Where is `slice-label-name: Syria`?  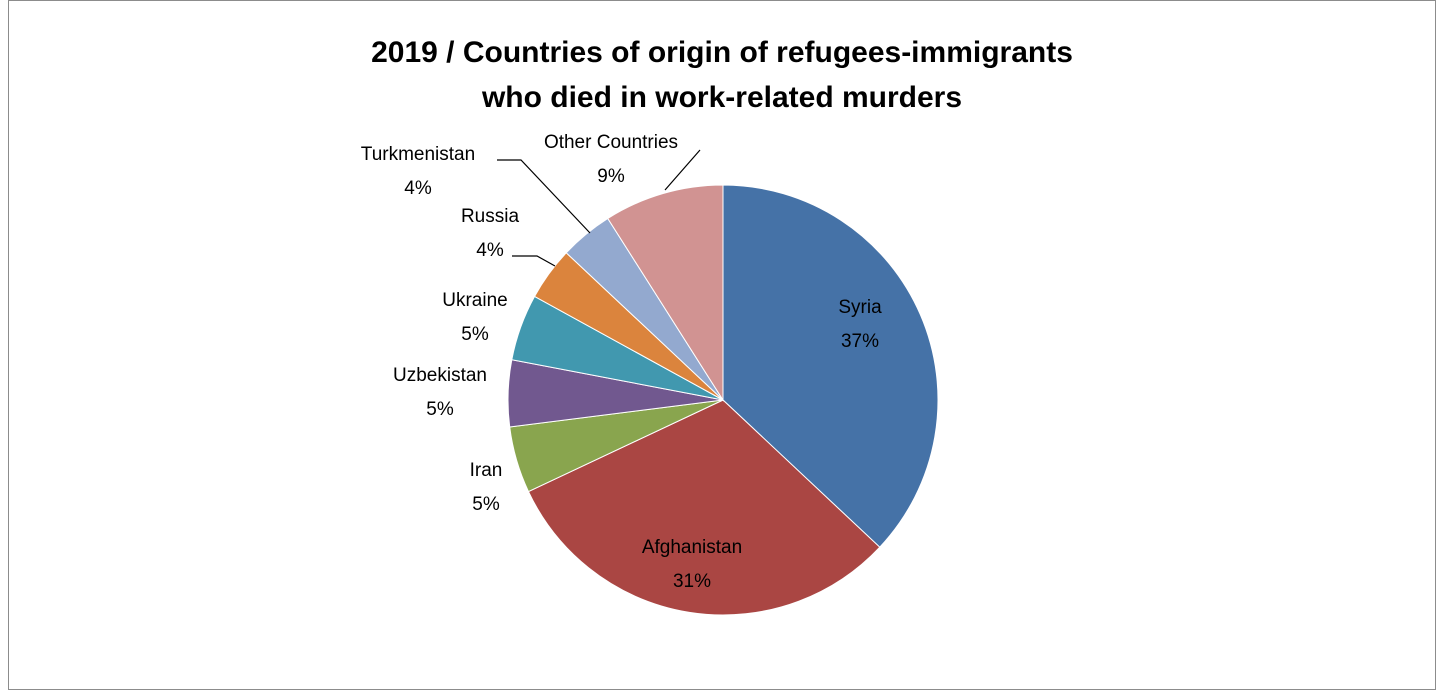 slice-label-name: Syria is located at coordinates (860, 307).